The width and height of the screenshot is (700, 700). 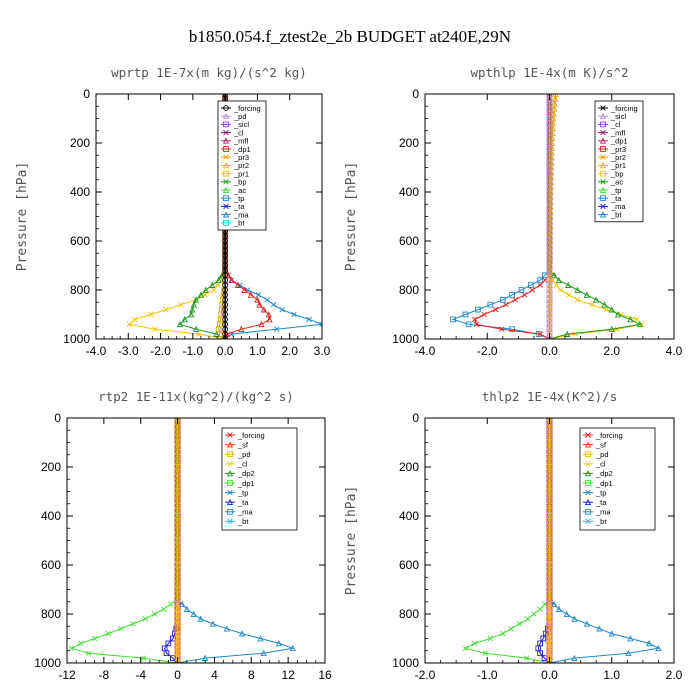 What do you see at coordinates (674, 351) in the screenshot?
I see `x-tick-label: 4.0` at bounding box center [674, 351].